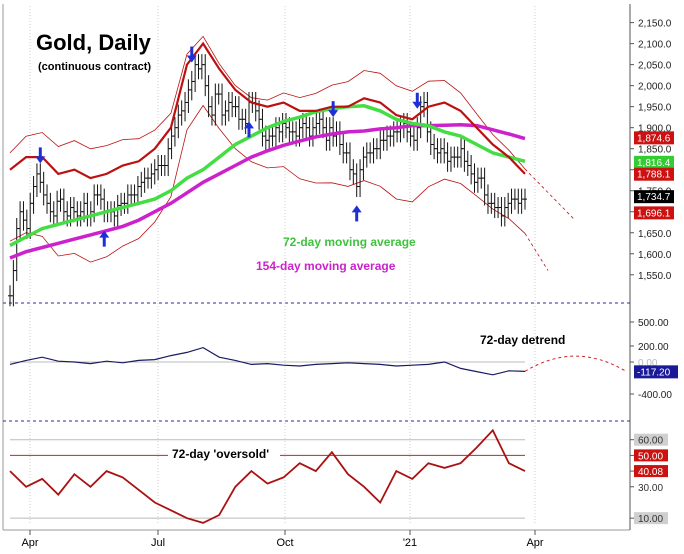  What do you see at coordinates (653, 323) in the screenshot?
I see `y-tick-label: 500.00` at bounding box center [653, 323].